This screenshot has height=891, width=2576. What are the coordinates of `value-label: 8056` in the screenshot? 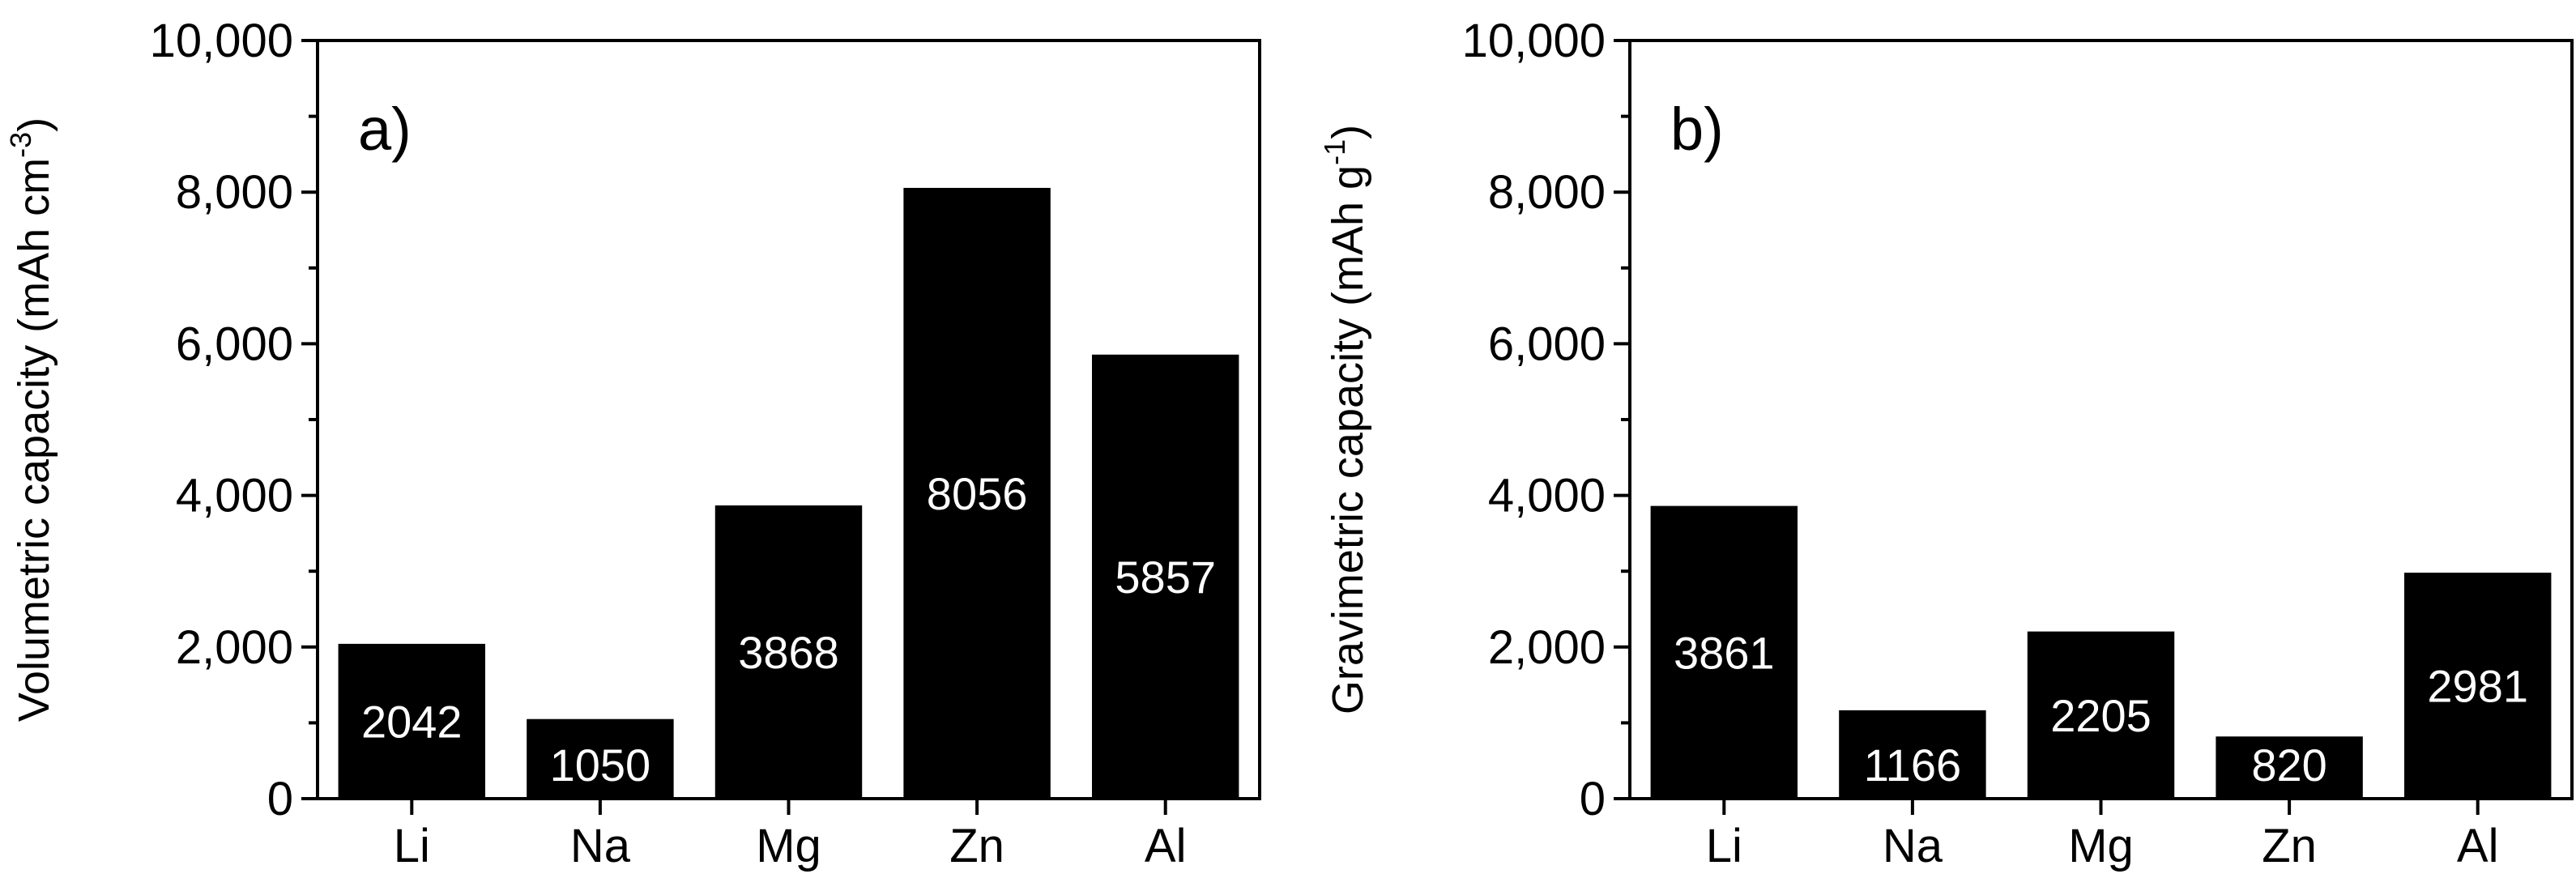 It's located at (978, 493).